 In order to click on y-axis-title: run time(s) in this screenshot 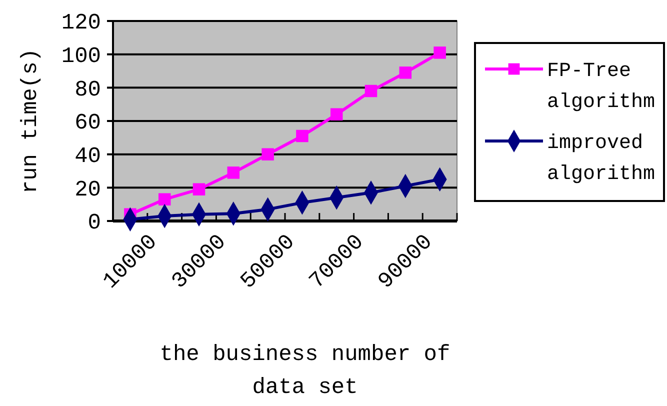, I will do `click(30, 121)`.